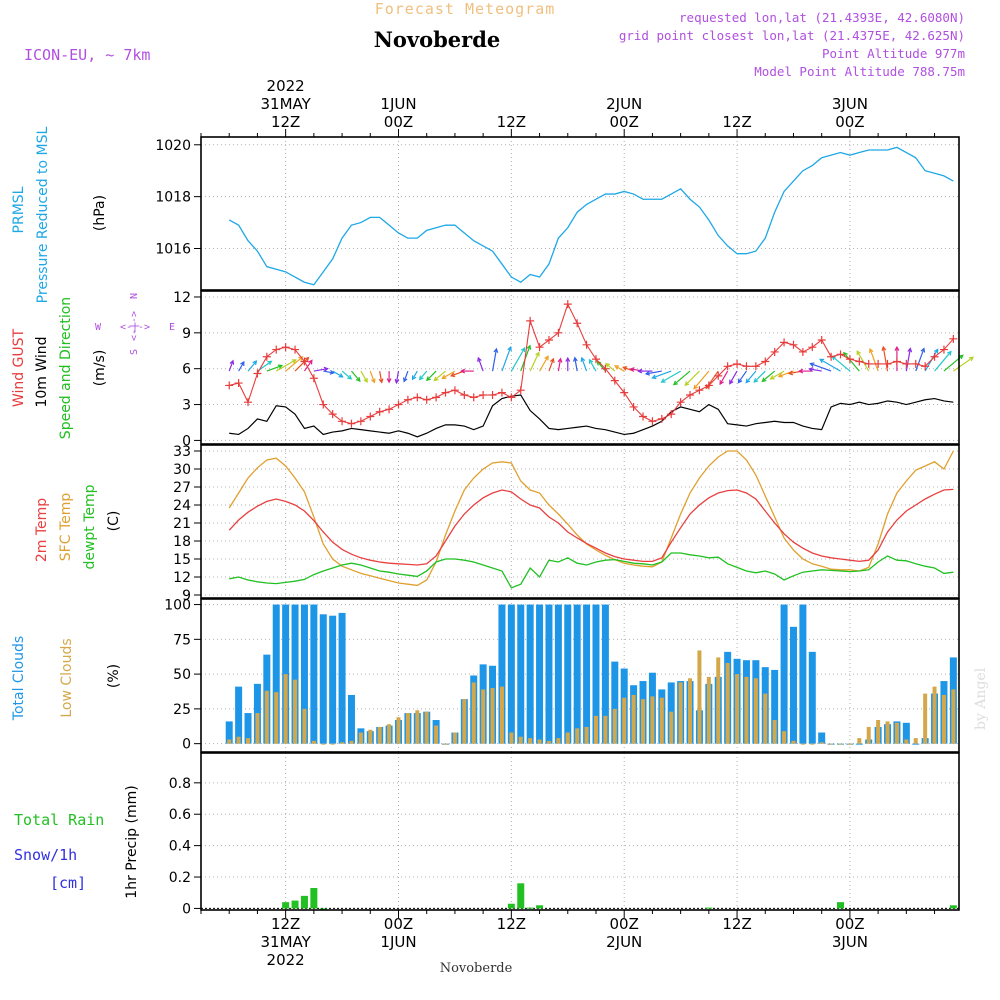  Describe the element at coordinates (564, 834) in the screenshot. I see `precip-panel: 0 0.2 0.4 0.6 0.8` at that location.